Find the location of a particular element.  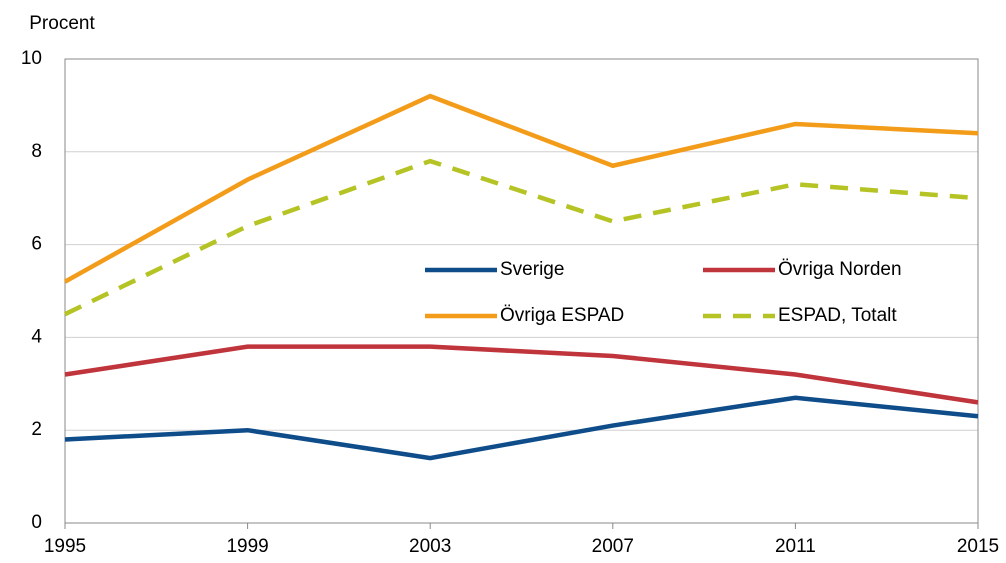

y-tick-label: 6 is located at coordinates (36, 244).